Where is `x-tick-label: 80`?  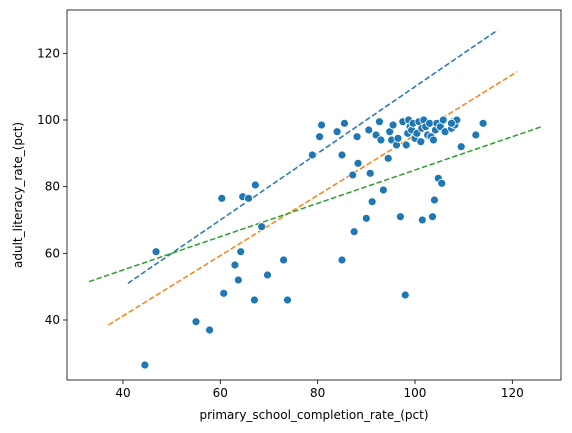 x-tick-label: 80 is located at coordinates (317, 393).